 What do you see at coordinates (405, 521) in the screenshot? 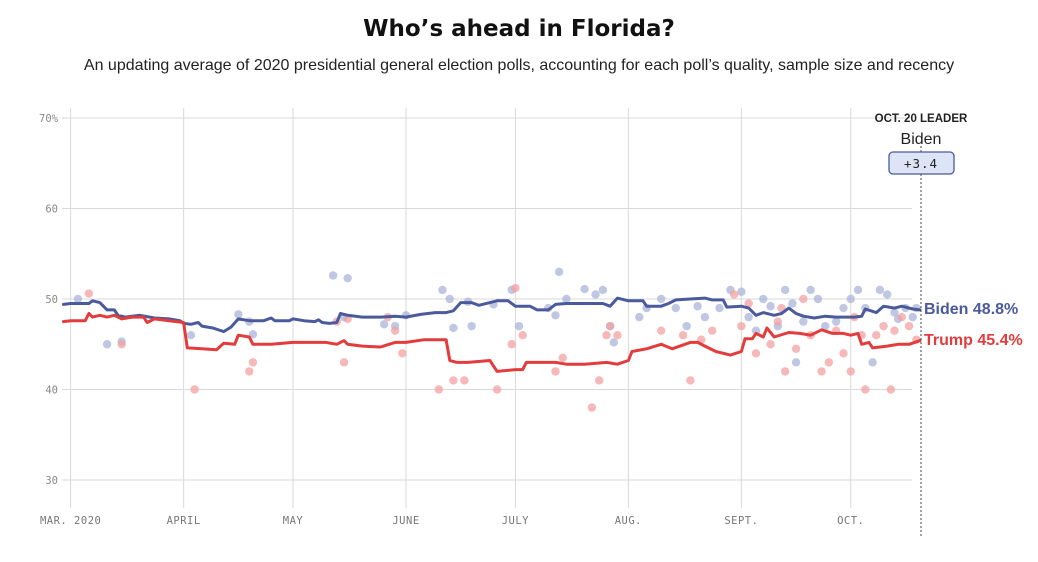
I see `x-tick-label: JUNE` at bounding box center [405, 521].